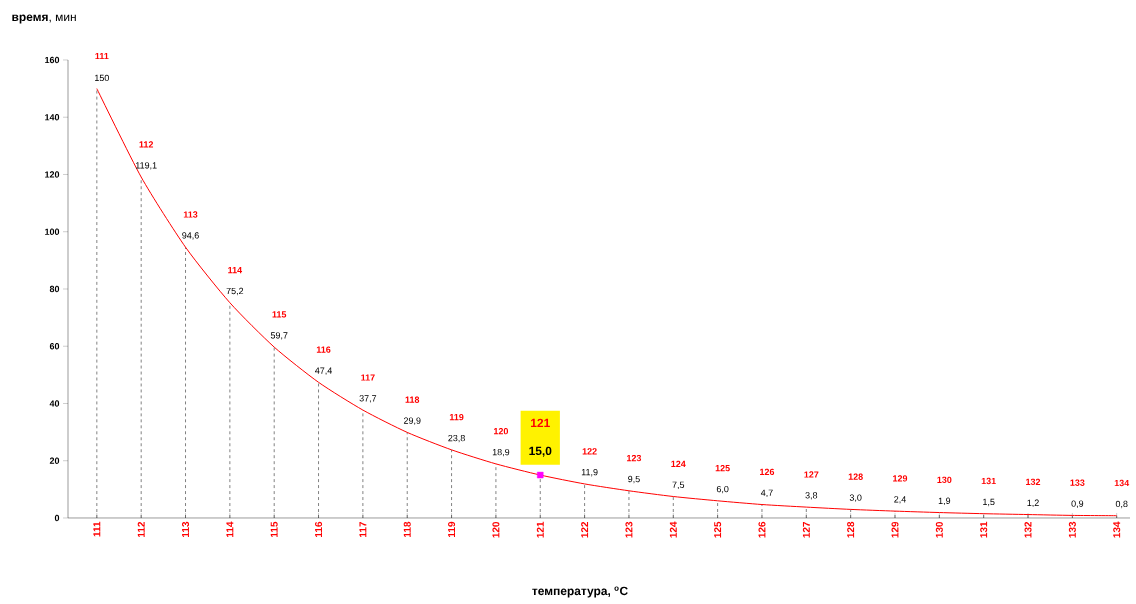 This screenshot has width=1136, height=604. What do you see at coordinates (540, 529) in the screenshot?
I see `x-tick-label: 121` at bounding box center [540, 529].